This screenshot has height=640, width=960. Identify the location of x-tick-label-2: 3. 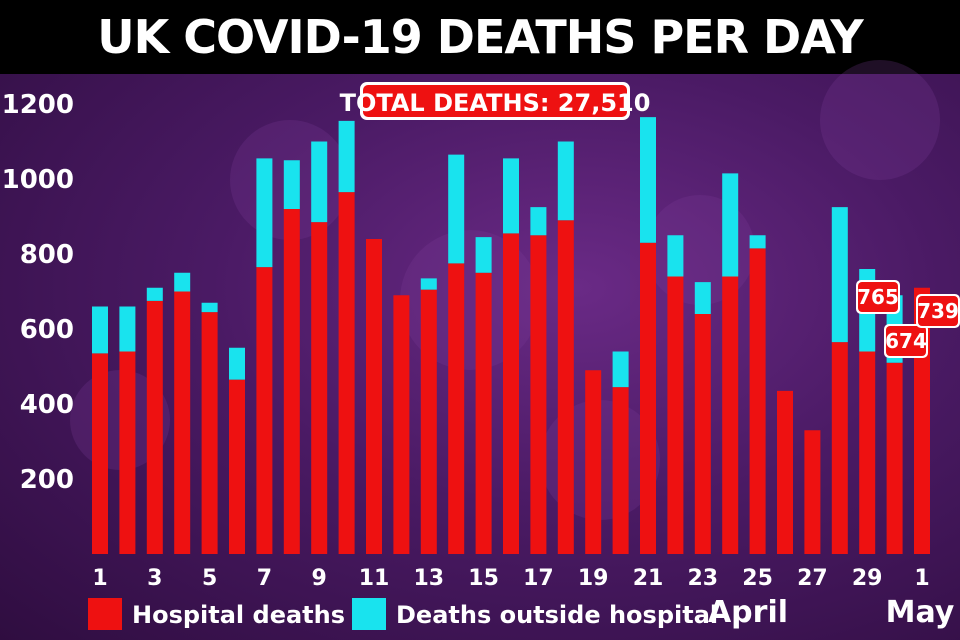
(154, 578).